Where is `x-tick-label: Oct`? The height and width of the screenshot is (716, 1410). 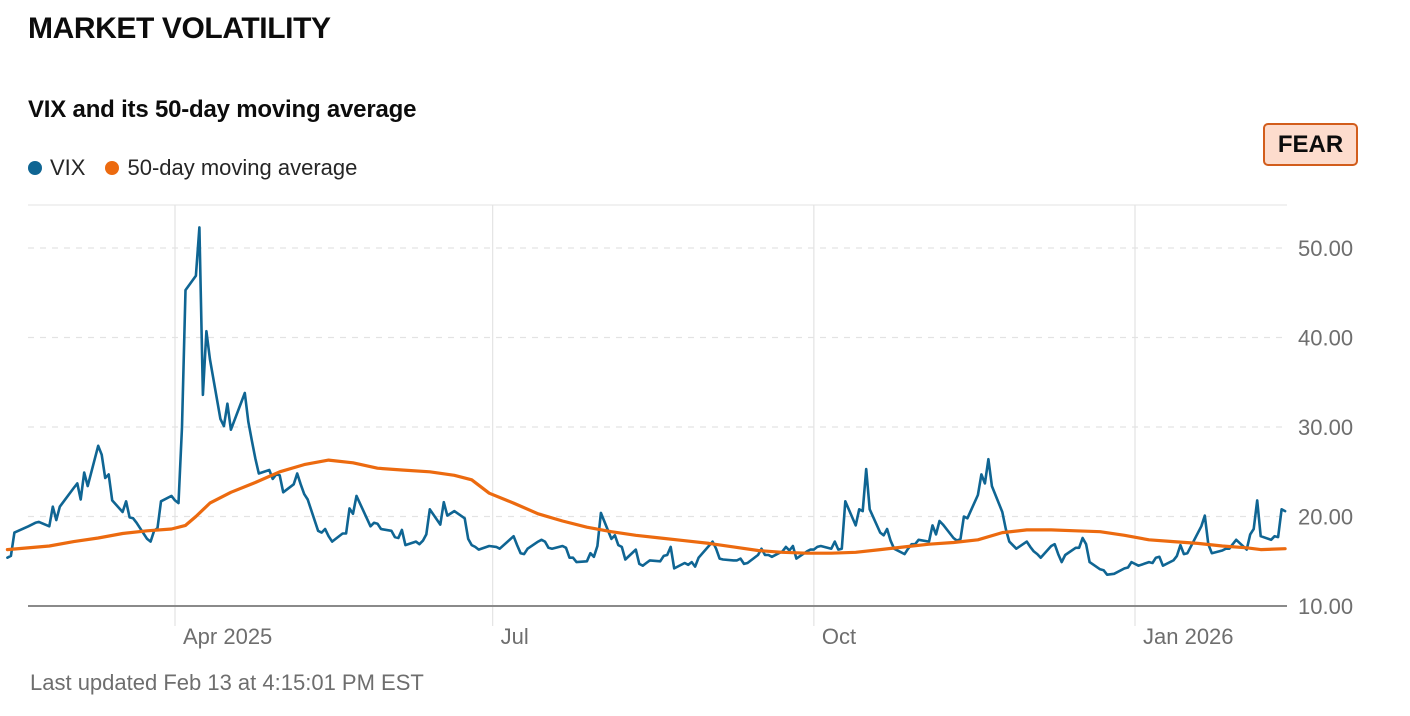 x-tick-label: Oct is located at coordinates (839, 636).